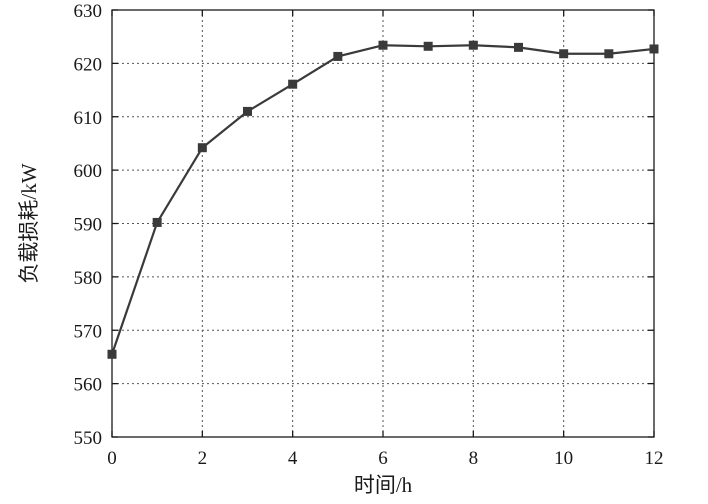 The width and height of the screenshot is (708, 504). I want to click on y-tick-label: 600, so click(88, 171).